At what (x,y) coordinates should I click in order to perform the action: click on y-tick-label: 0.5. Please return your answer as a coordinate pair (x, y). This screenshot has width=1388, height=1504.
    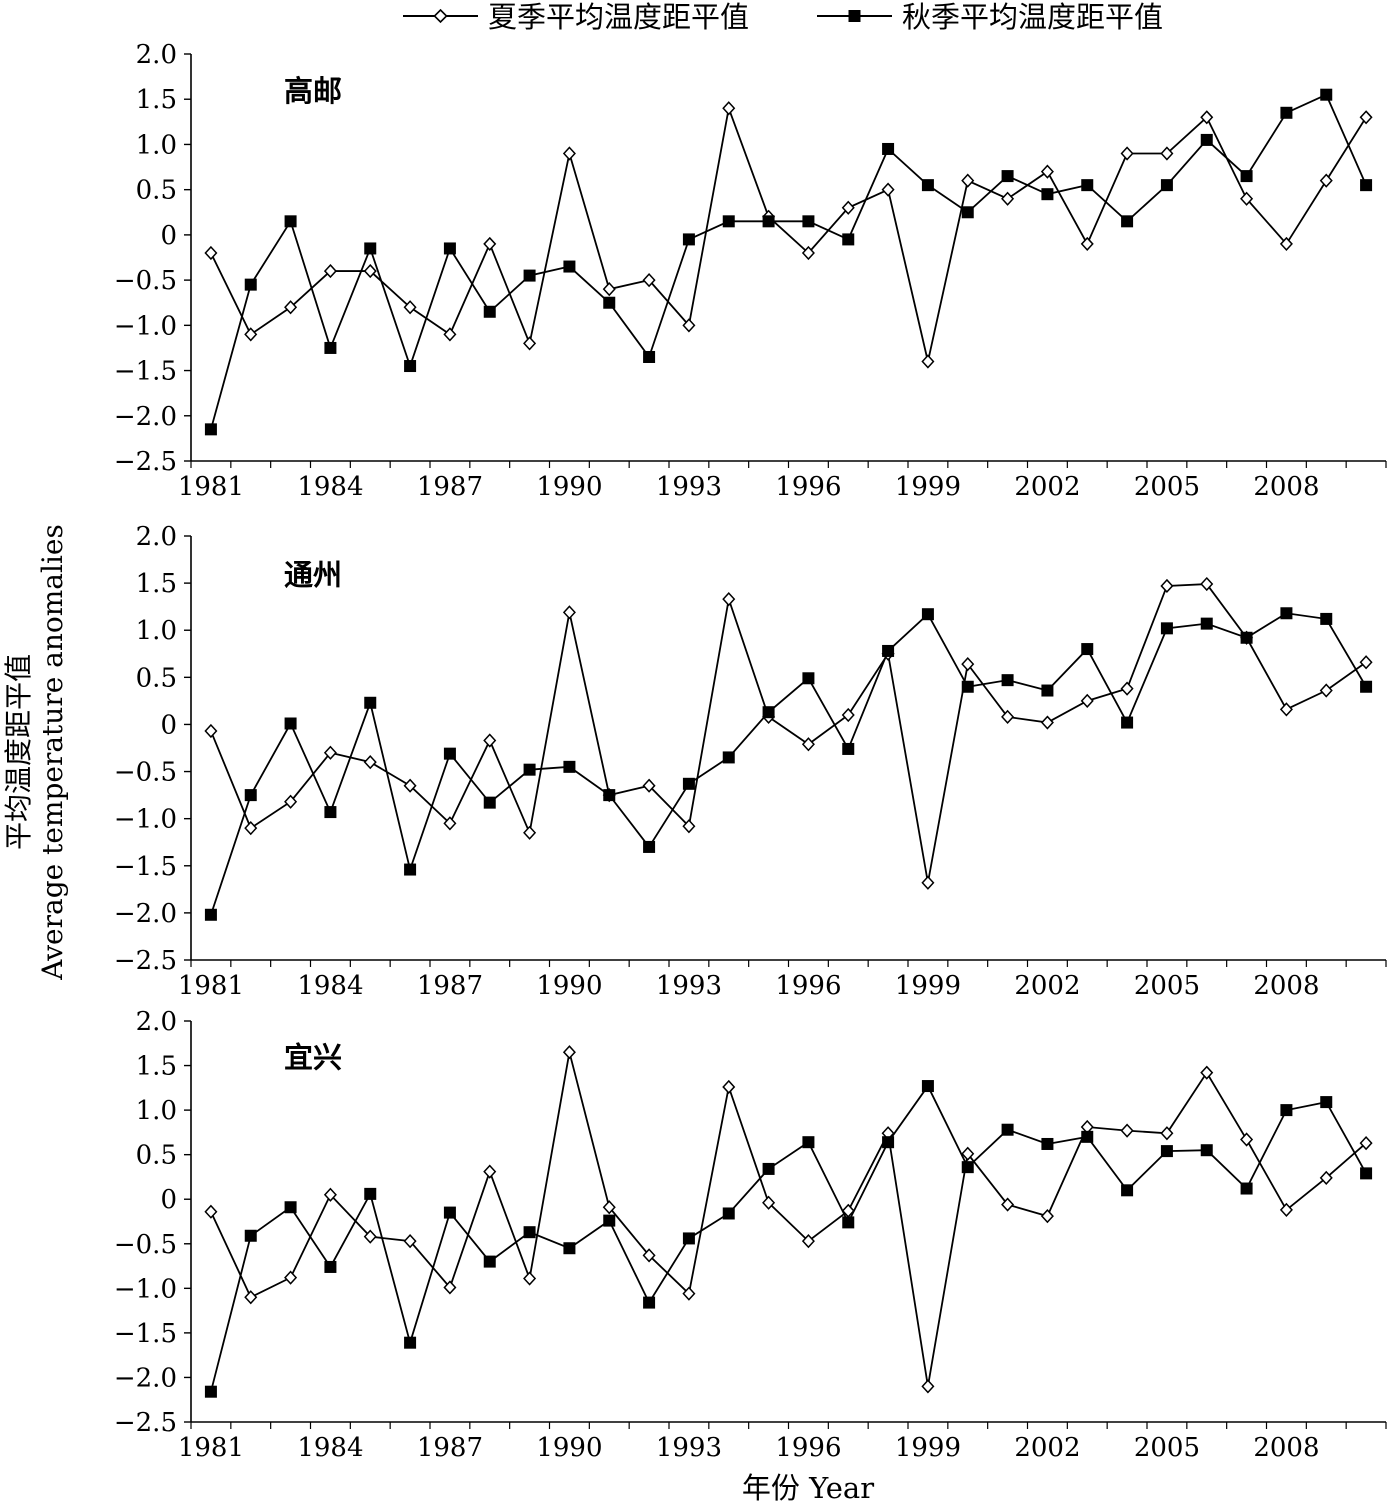
    Looking at the image, I should click on (156, 191).